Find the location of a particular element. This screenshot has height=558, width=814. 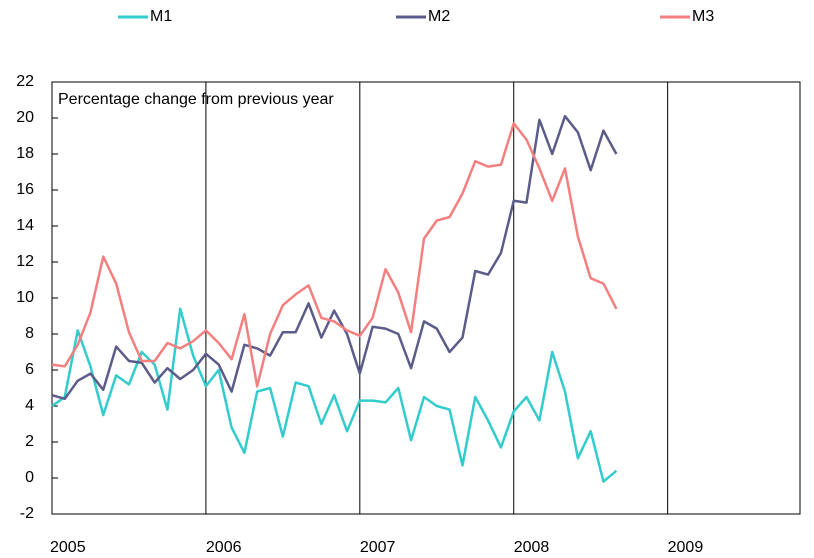

legend-label: M3 is located at coordinates (703, 16).